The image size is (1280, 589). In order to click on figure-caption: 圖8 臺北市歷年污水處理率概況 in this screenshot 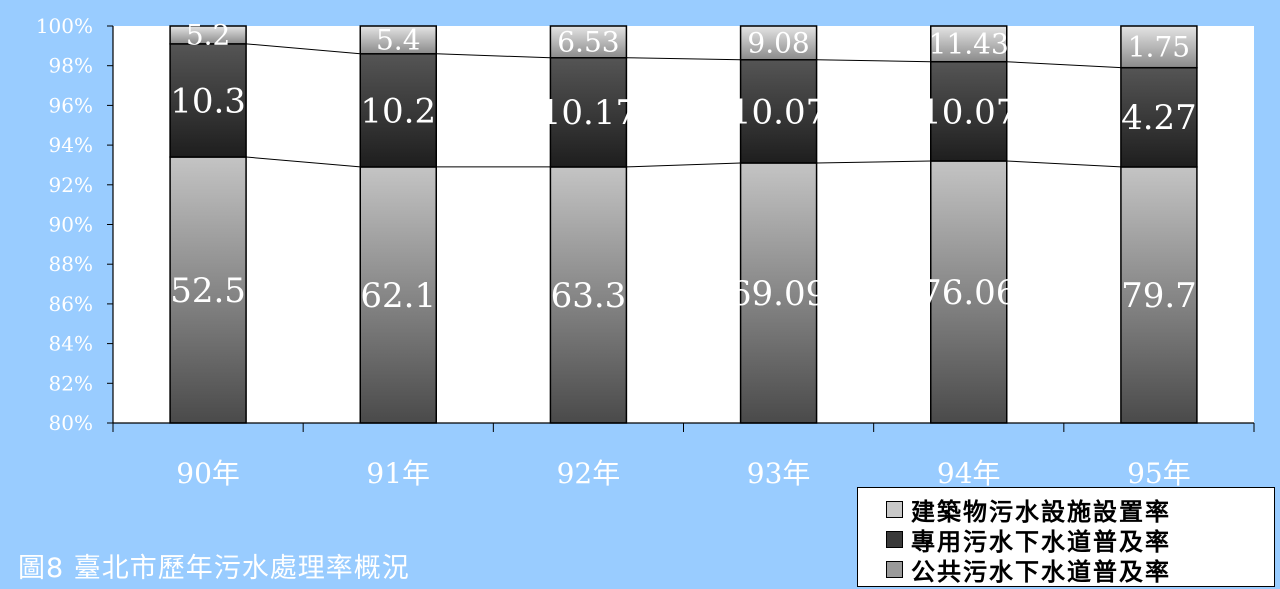, I will do `click(214, 565)`.